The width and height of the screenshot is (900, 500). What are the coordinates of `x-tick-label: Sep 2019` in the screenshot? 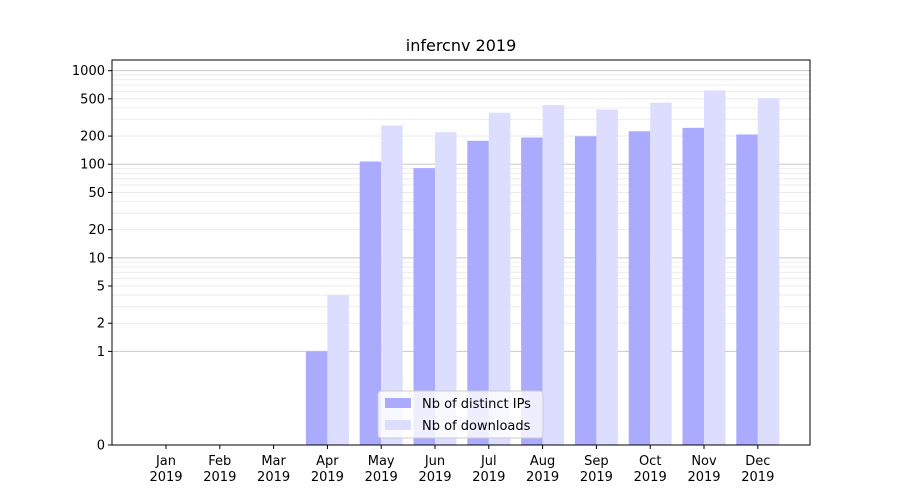 It's located at (596, 469).